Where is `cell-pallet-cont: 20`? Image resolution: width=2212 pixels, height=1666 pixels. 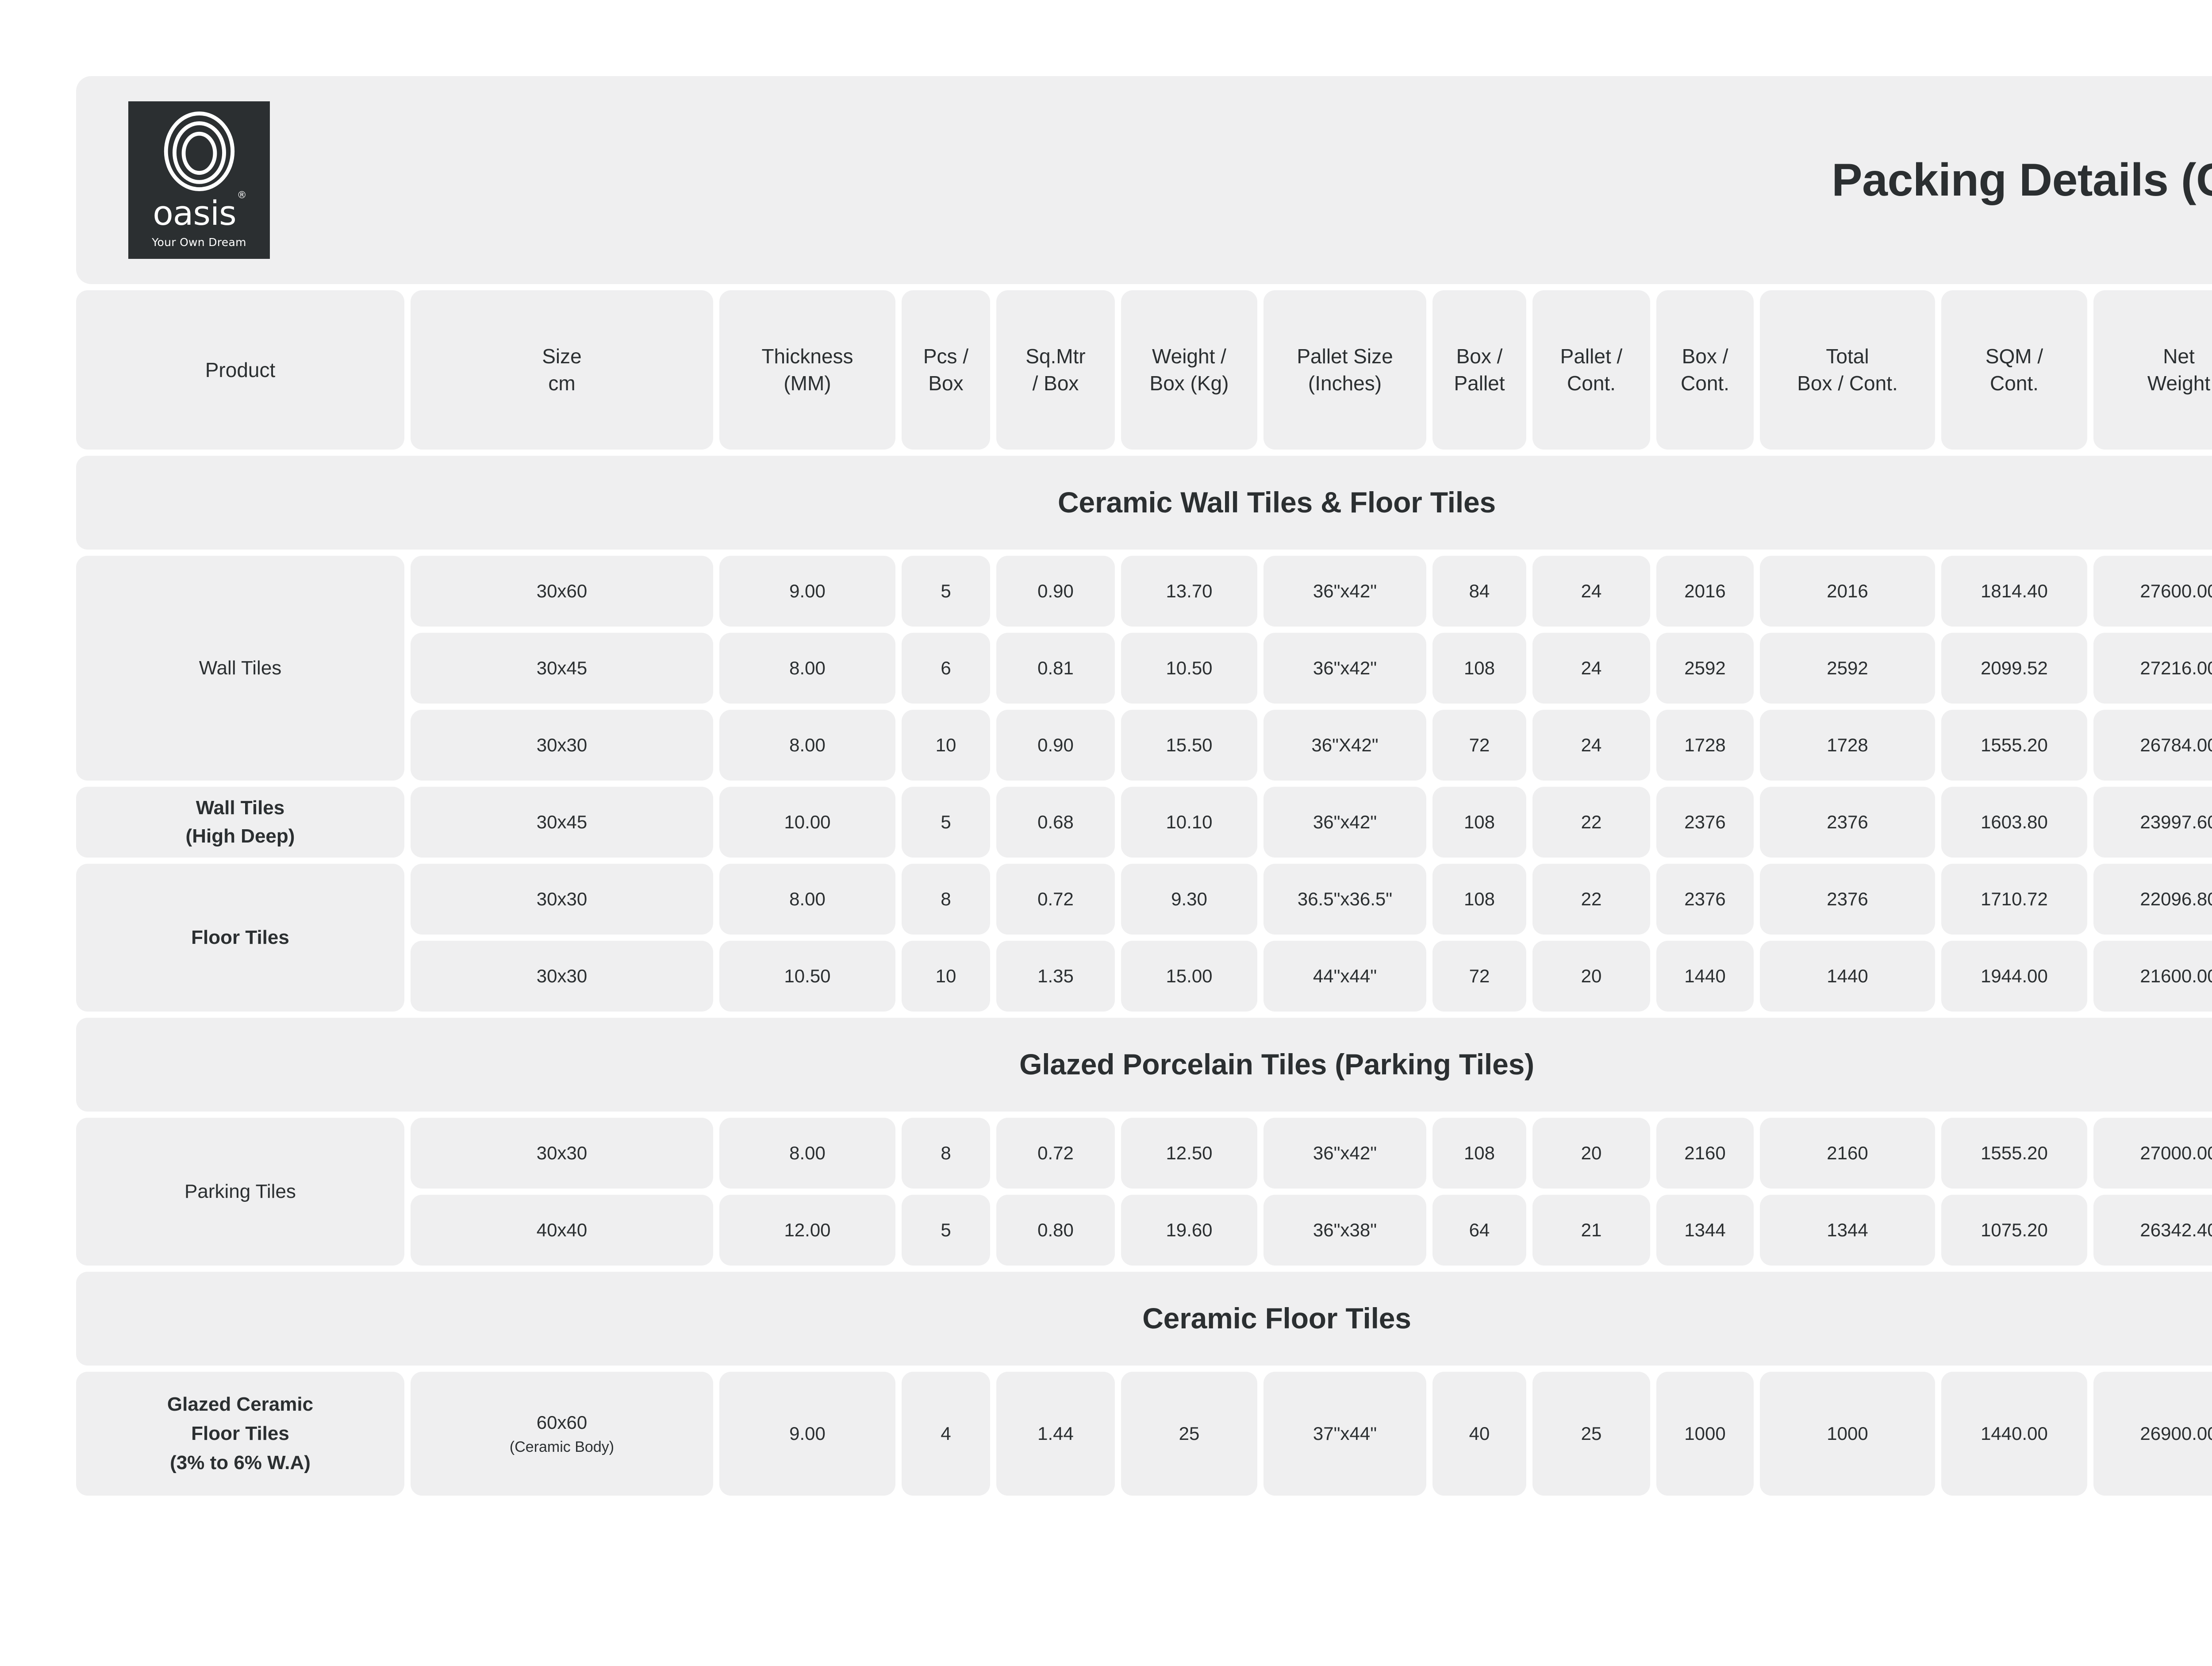
cell-pallet-cont: 20 is located at coordinates (1591, 1153).